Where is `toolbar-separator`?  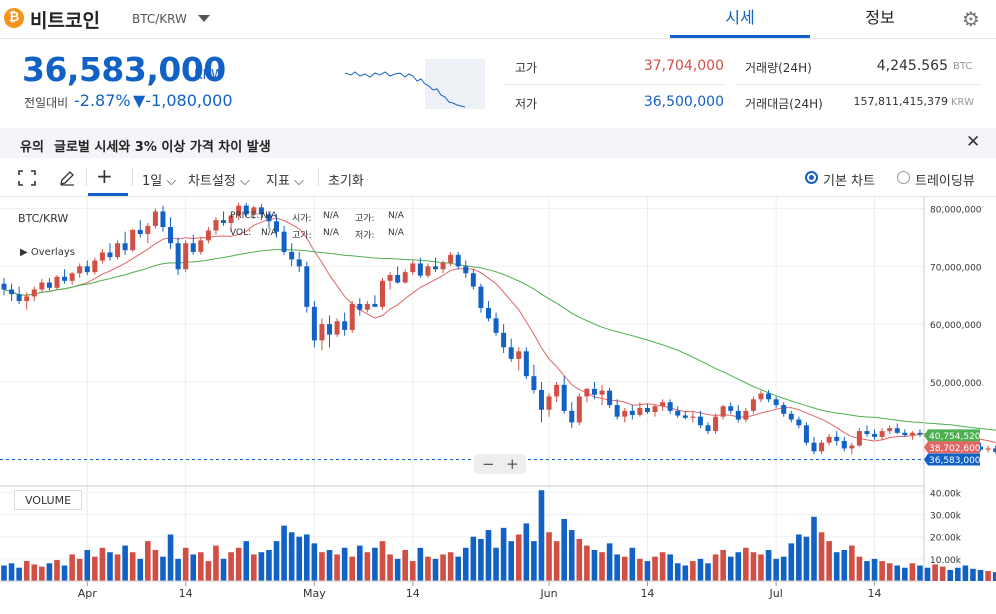
toolbar-separator is located at coordinates (86, 177).